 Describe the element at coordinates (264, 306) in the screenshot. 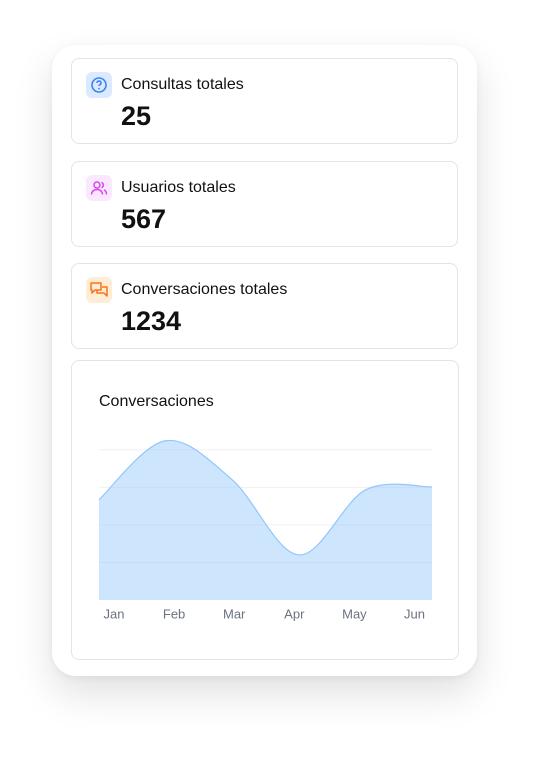

I see `stat-card: Conversaciones totales 1234` at that location.